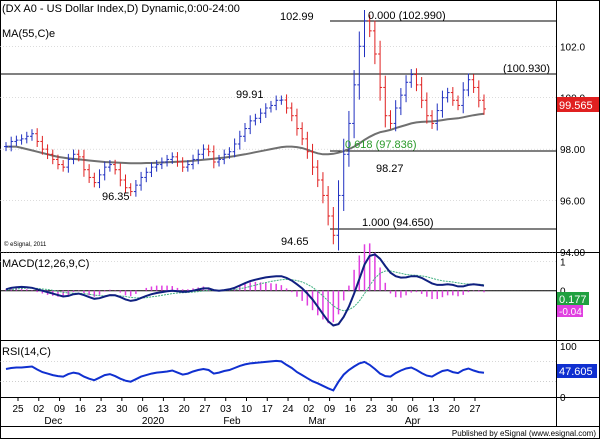 The width and height of the screenshot is (600, 439). What do you see at coordinates (164, 409) in the screenshot?
I see `x-tick-label: 13` at bounding box center [164, 409].